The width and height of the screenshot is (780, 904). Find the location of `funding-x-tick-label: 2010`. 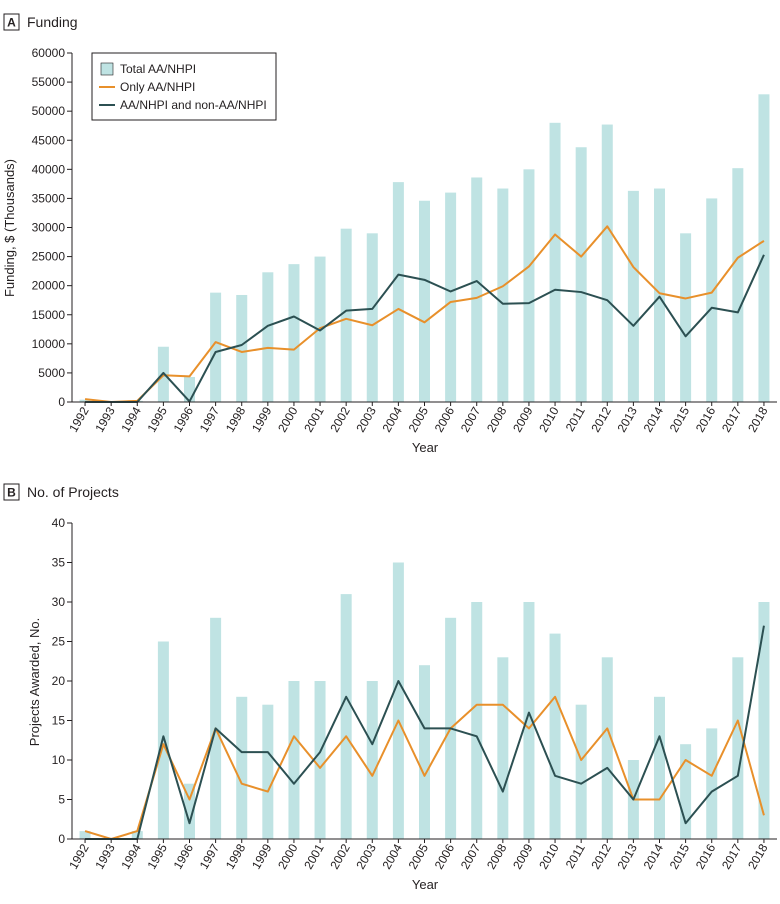

funding-x-tick-label: 2010 is located at coordinates (549, 419).